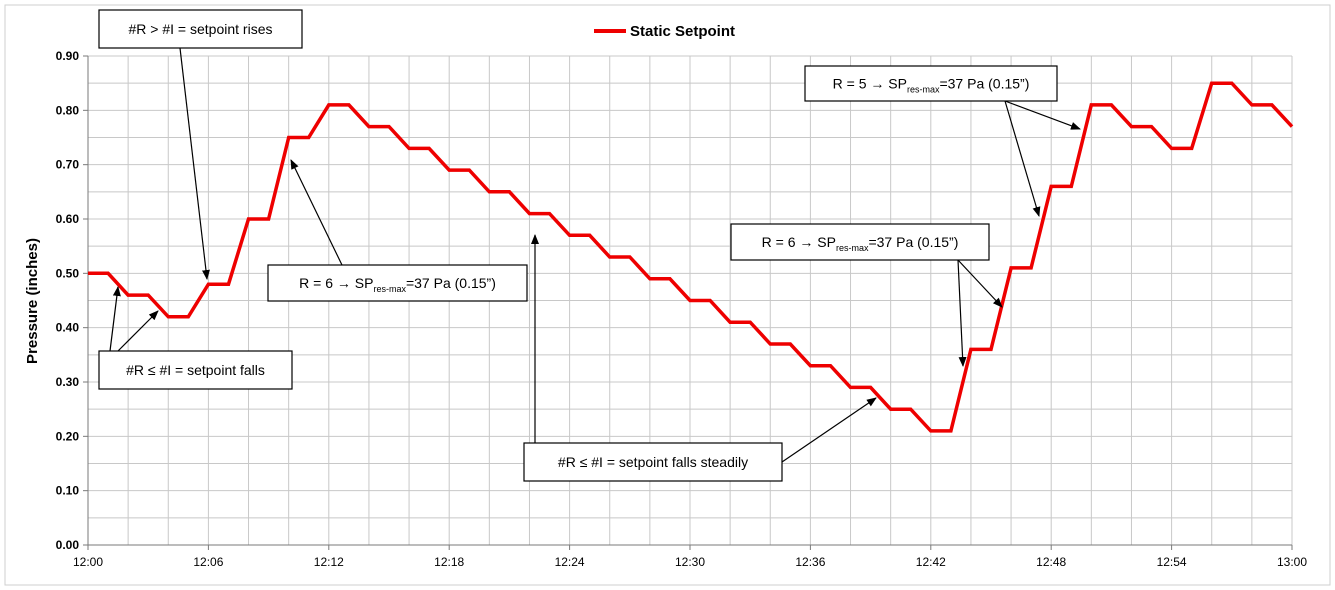 The height and width of the screenshot is (590, 1335). Describe the element at coordinates (208, 562) in the screenshot. I see `x-tick-label: 12:06` at that location.